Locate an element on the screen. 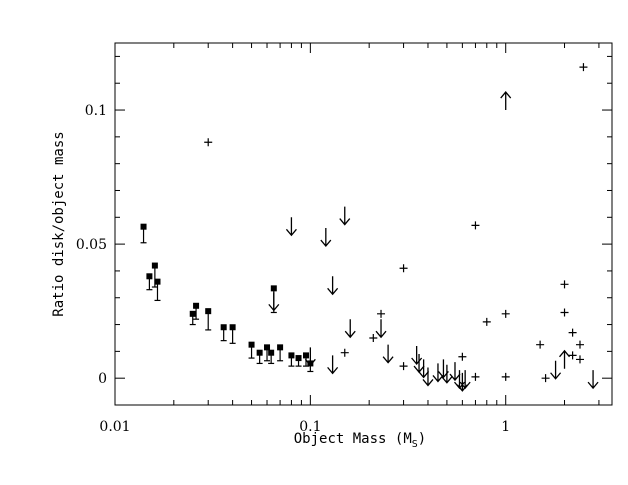  x-axis-title: Object Mass (MS) is located at coordinates (360, 440).